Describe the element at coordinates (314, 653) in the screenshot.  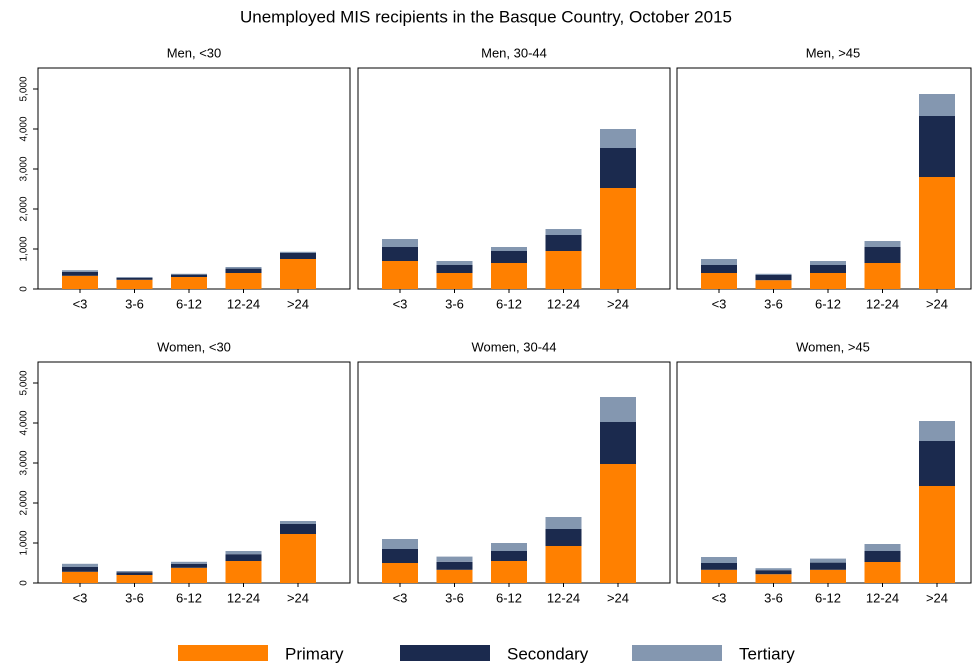
I see `legend-label: Primary` at that location.